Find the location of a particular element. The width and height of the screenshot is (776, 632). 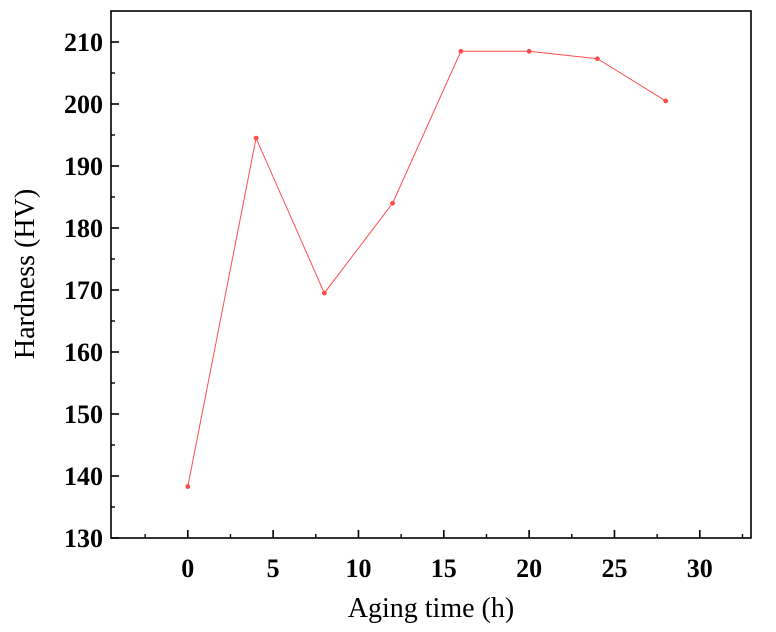

x-axis-title: Aging time (h) is located at coordinates (431, 608).